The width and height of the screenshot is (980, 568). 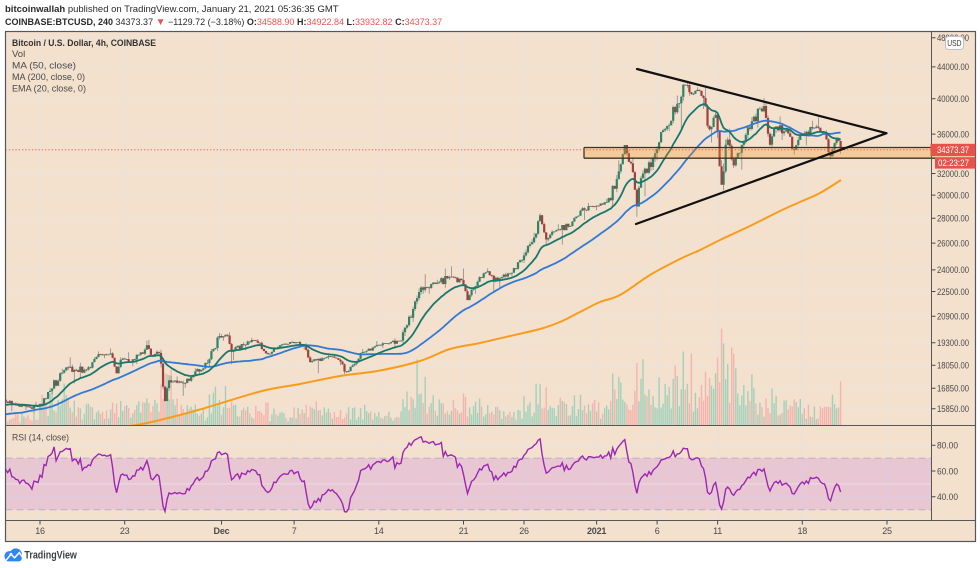 I want to click on svg-text: 16850.00, so click(x=953, y=389).